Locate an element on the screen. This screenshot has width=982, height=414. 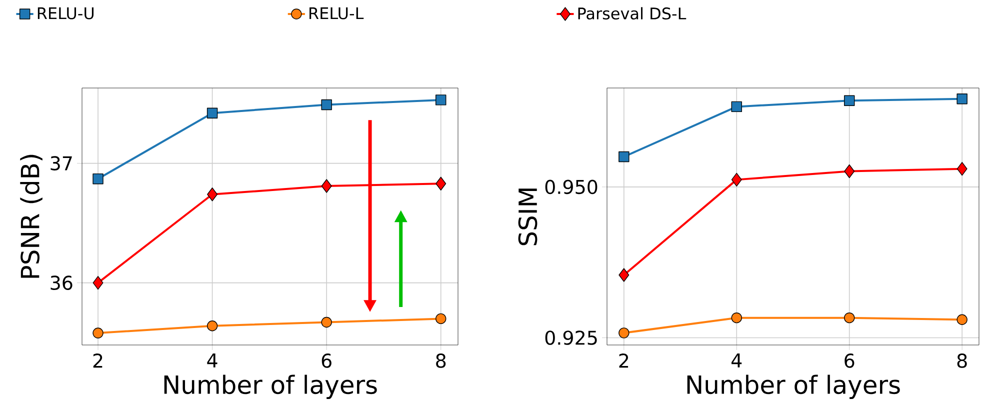
y-tick-label: 37 is located at coordinates (61, 163).